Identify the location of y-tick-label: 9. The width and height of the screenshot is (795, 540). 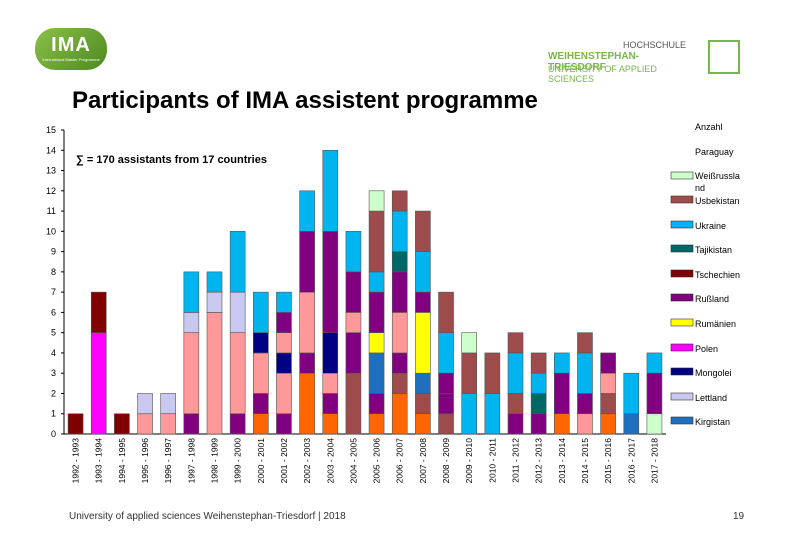
(53, 252).